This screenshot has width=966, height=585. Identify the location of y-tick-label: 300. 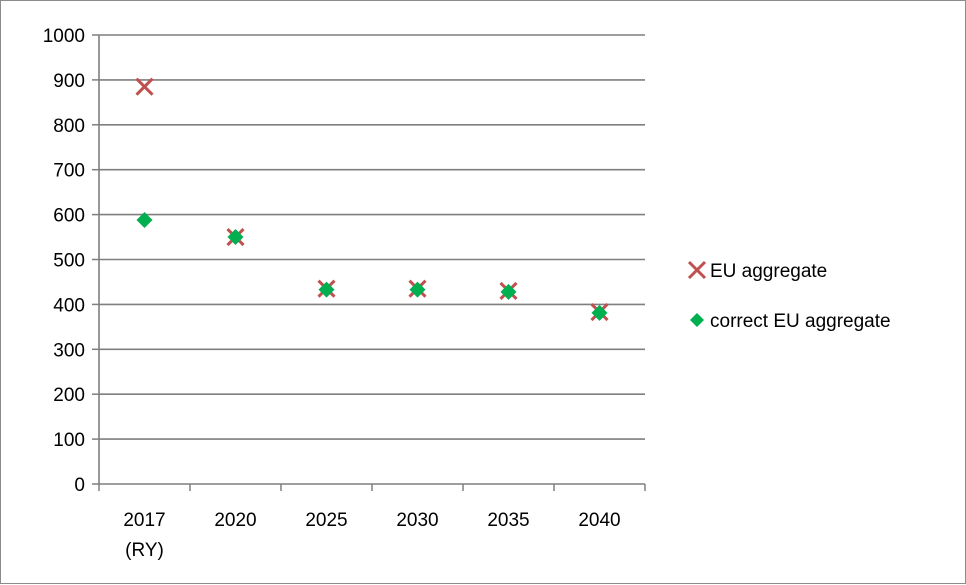
(69, 350).